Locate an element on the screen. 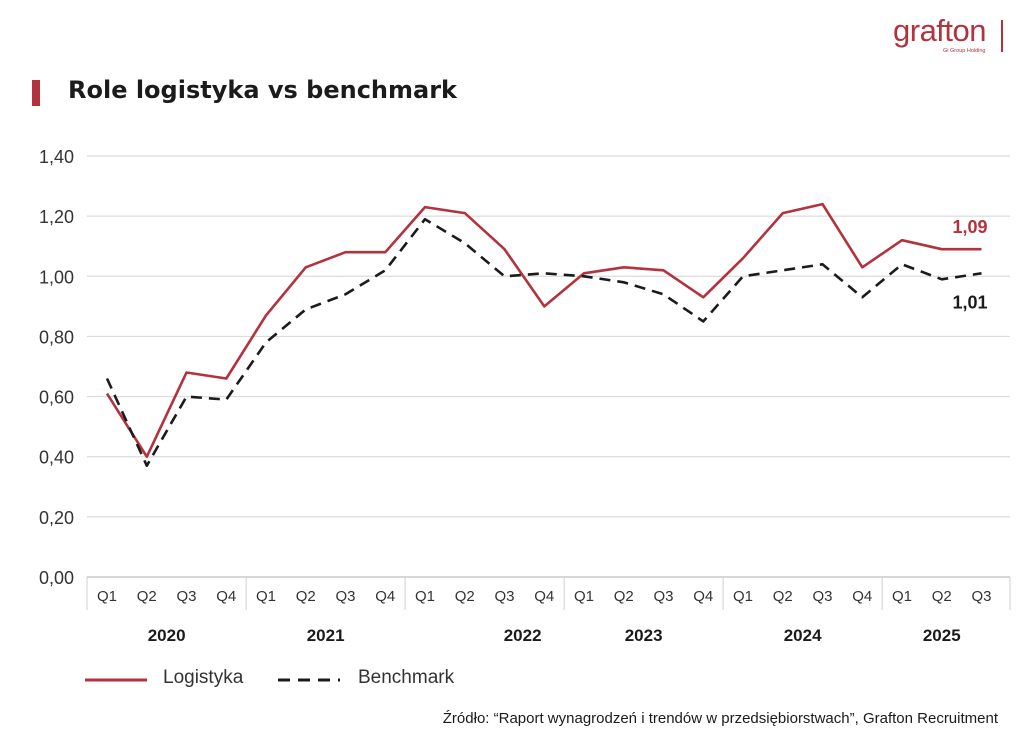  year-label: 2025 is located at coordinates (942, 635).